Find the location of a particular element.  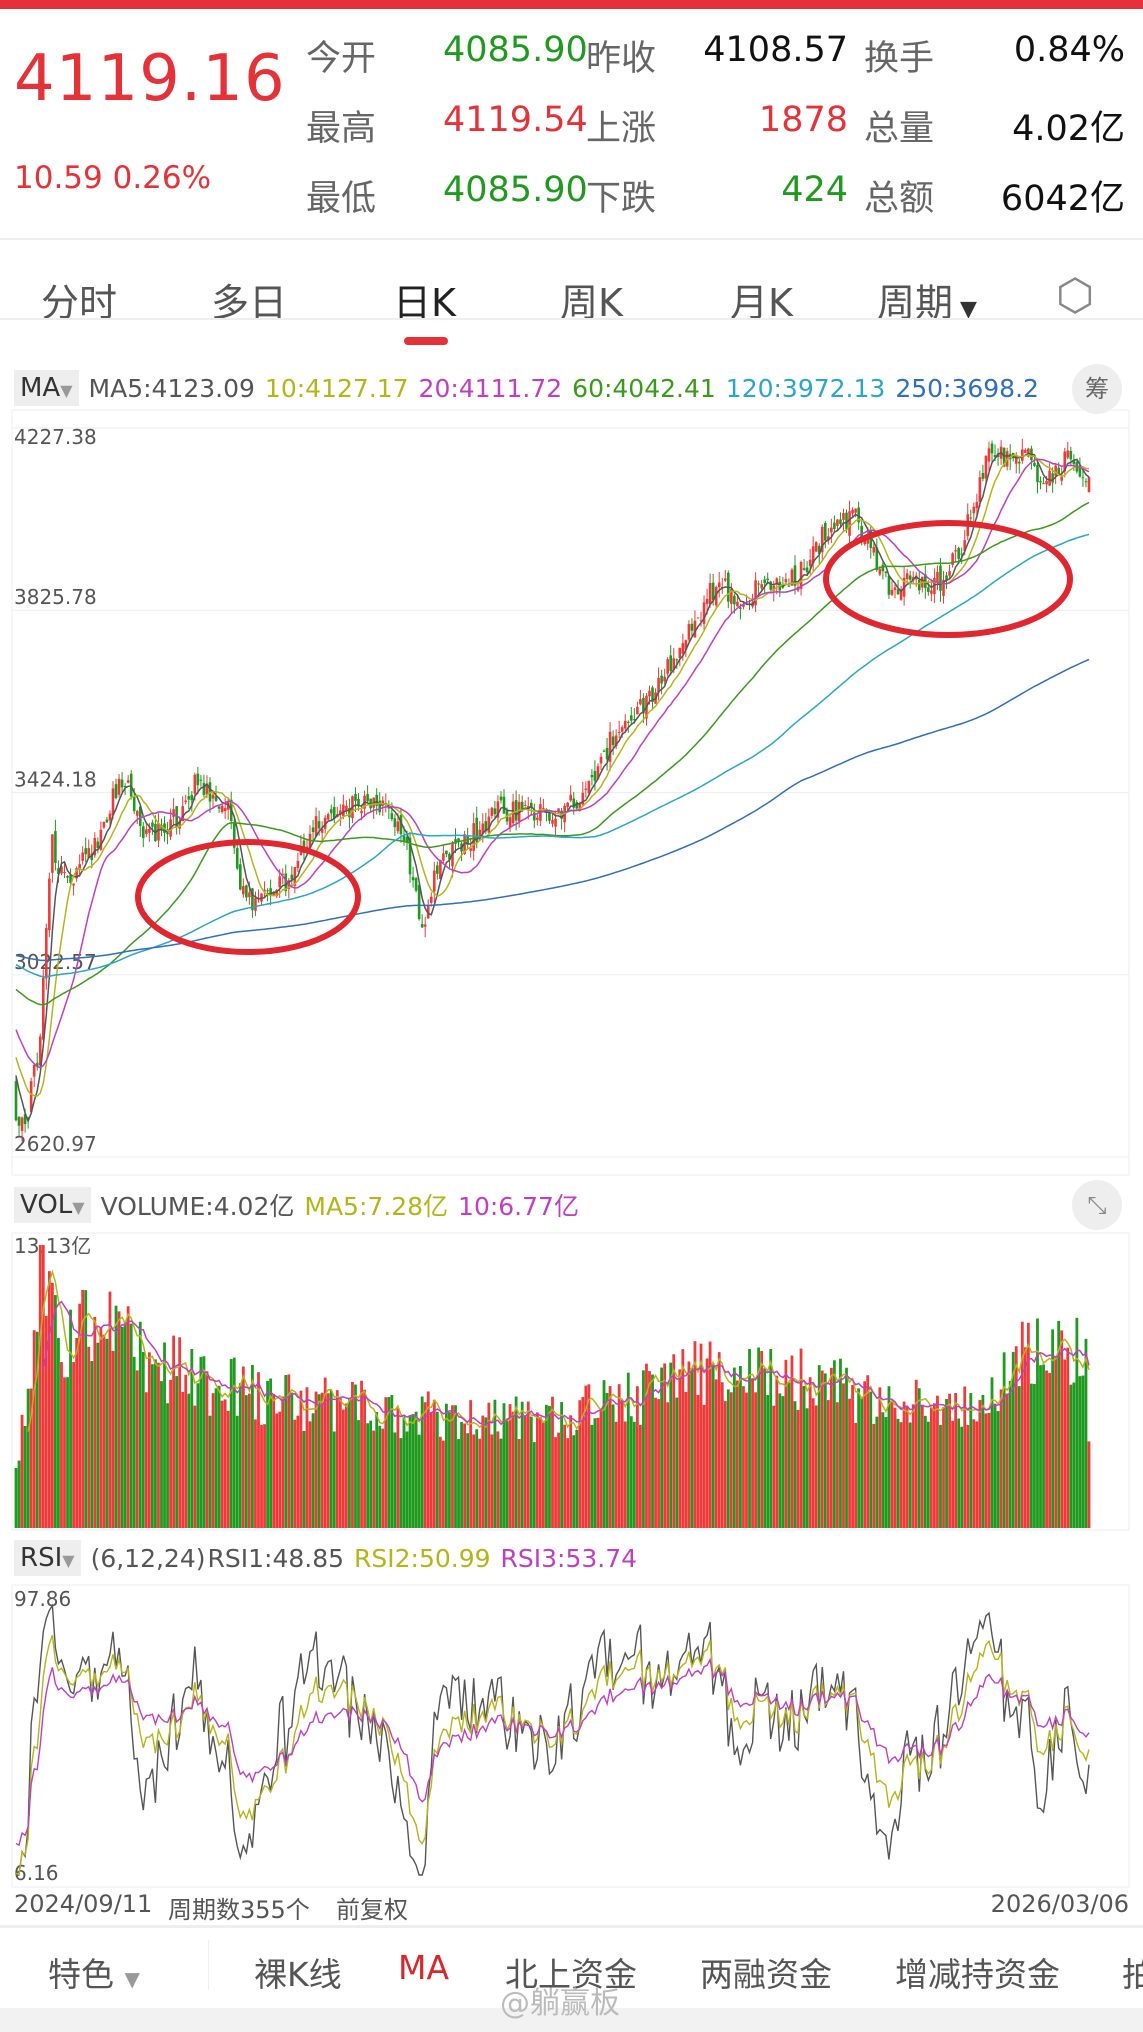

vol-btn-label: VOL is located at coordinates (46, 1205).